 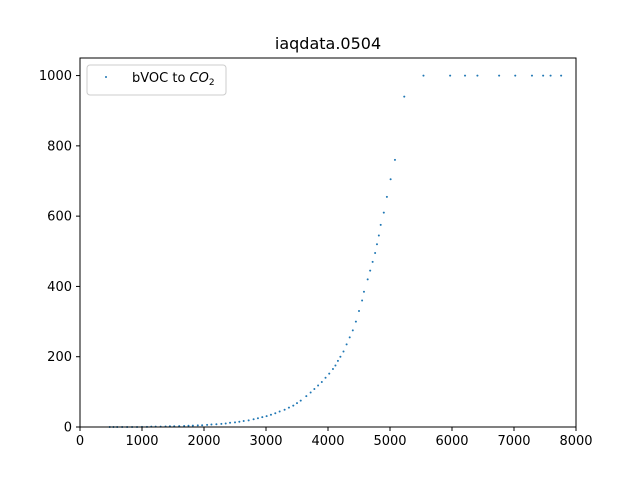 I want to click on legend-label-subscript: 2, so click(x=212, y=83).